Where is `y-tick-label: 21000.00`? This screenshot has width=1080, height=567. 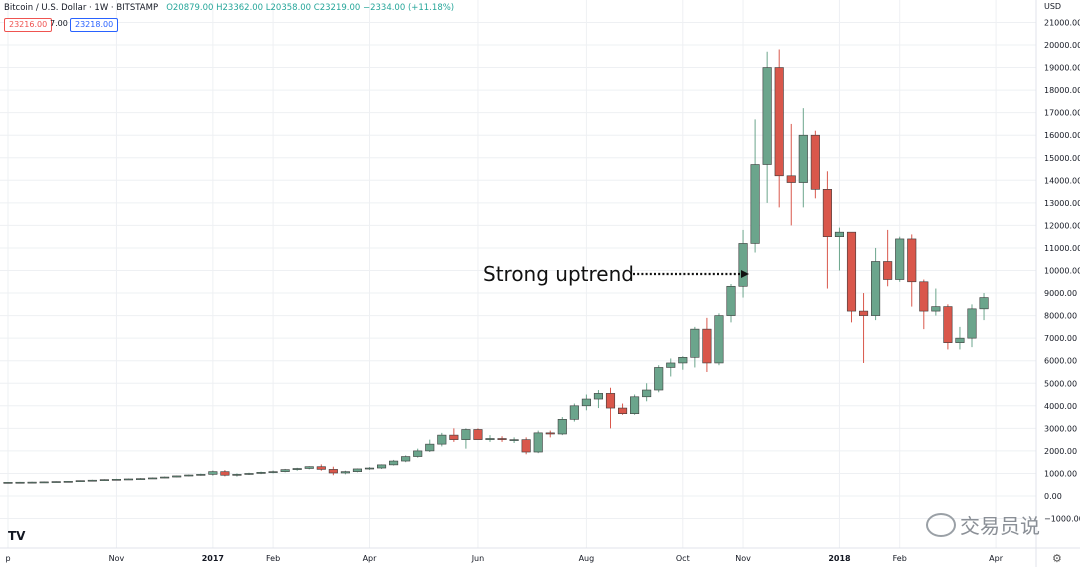 y-tick-label: 21000.00 is located at coordinates (1062, 22).